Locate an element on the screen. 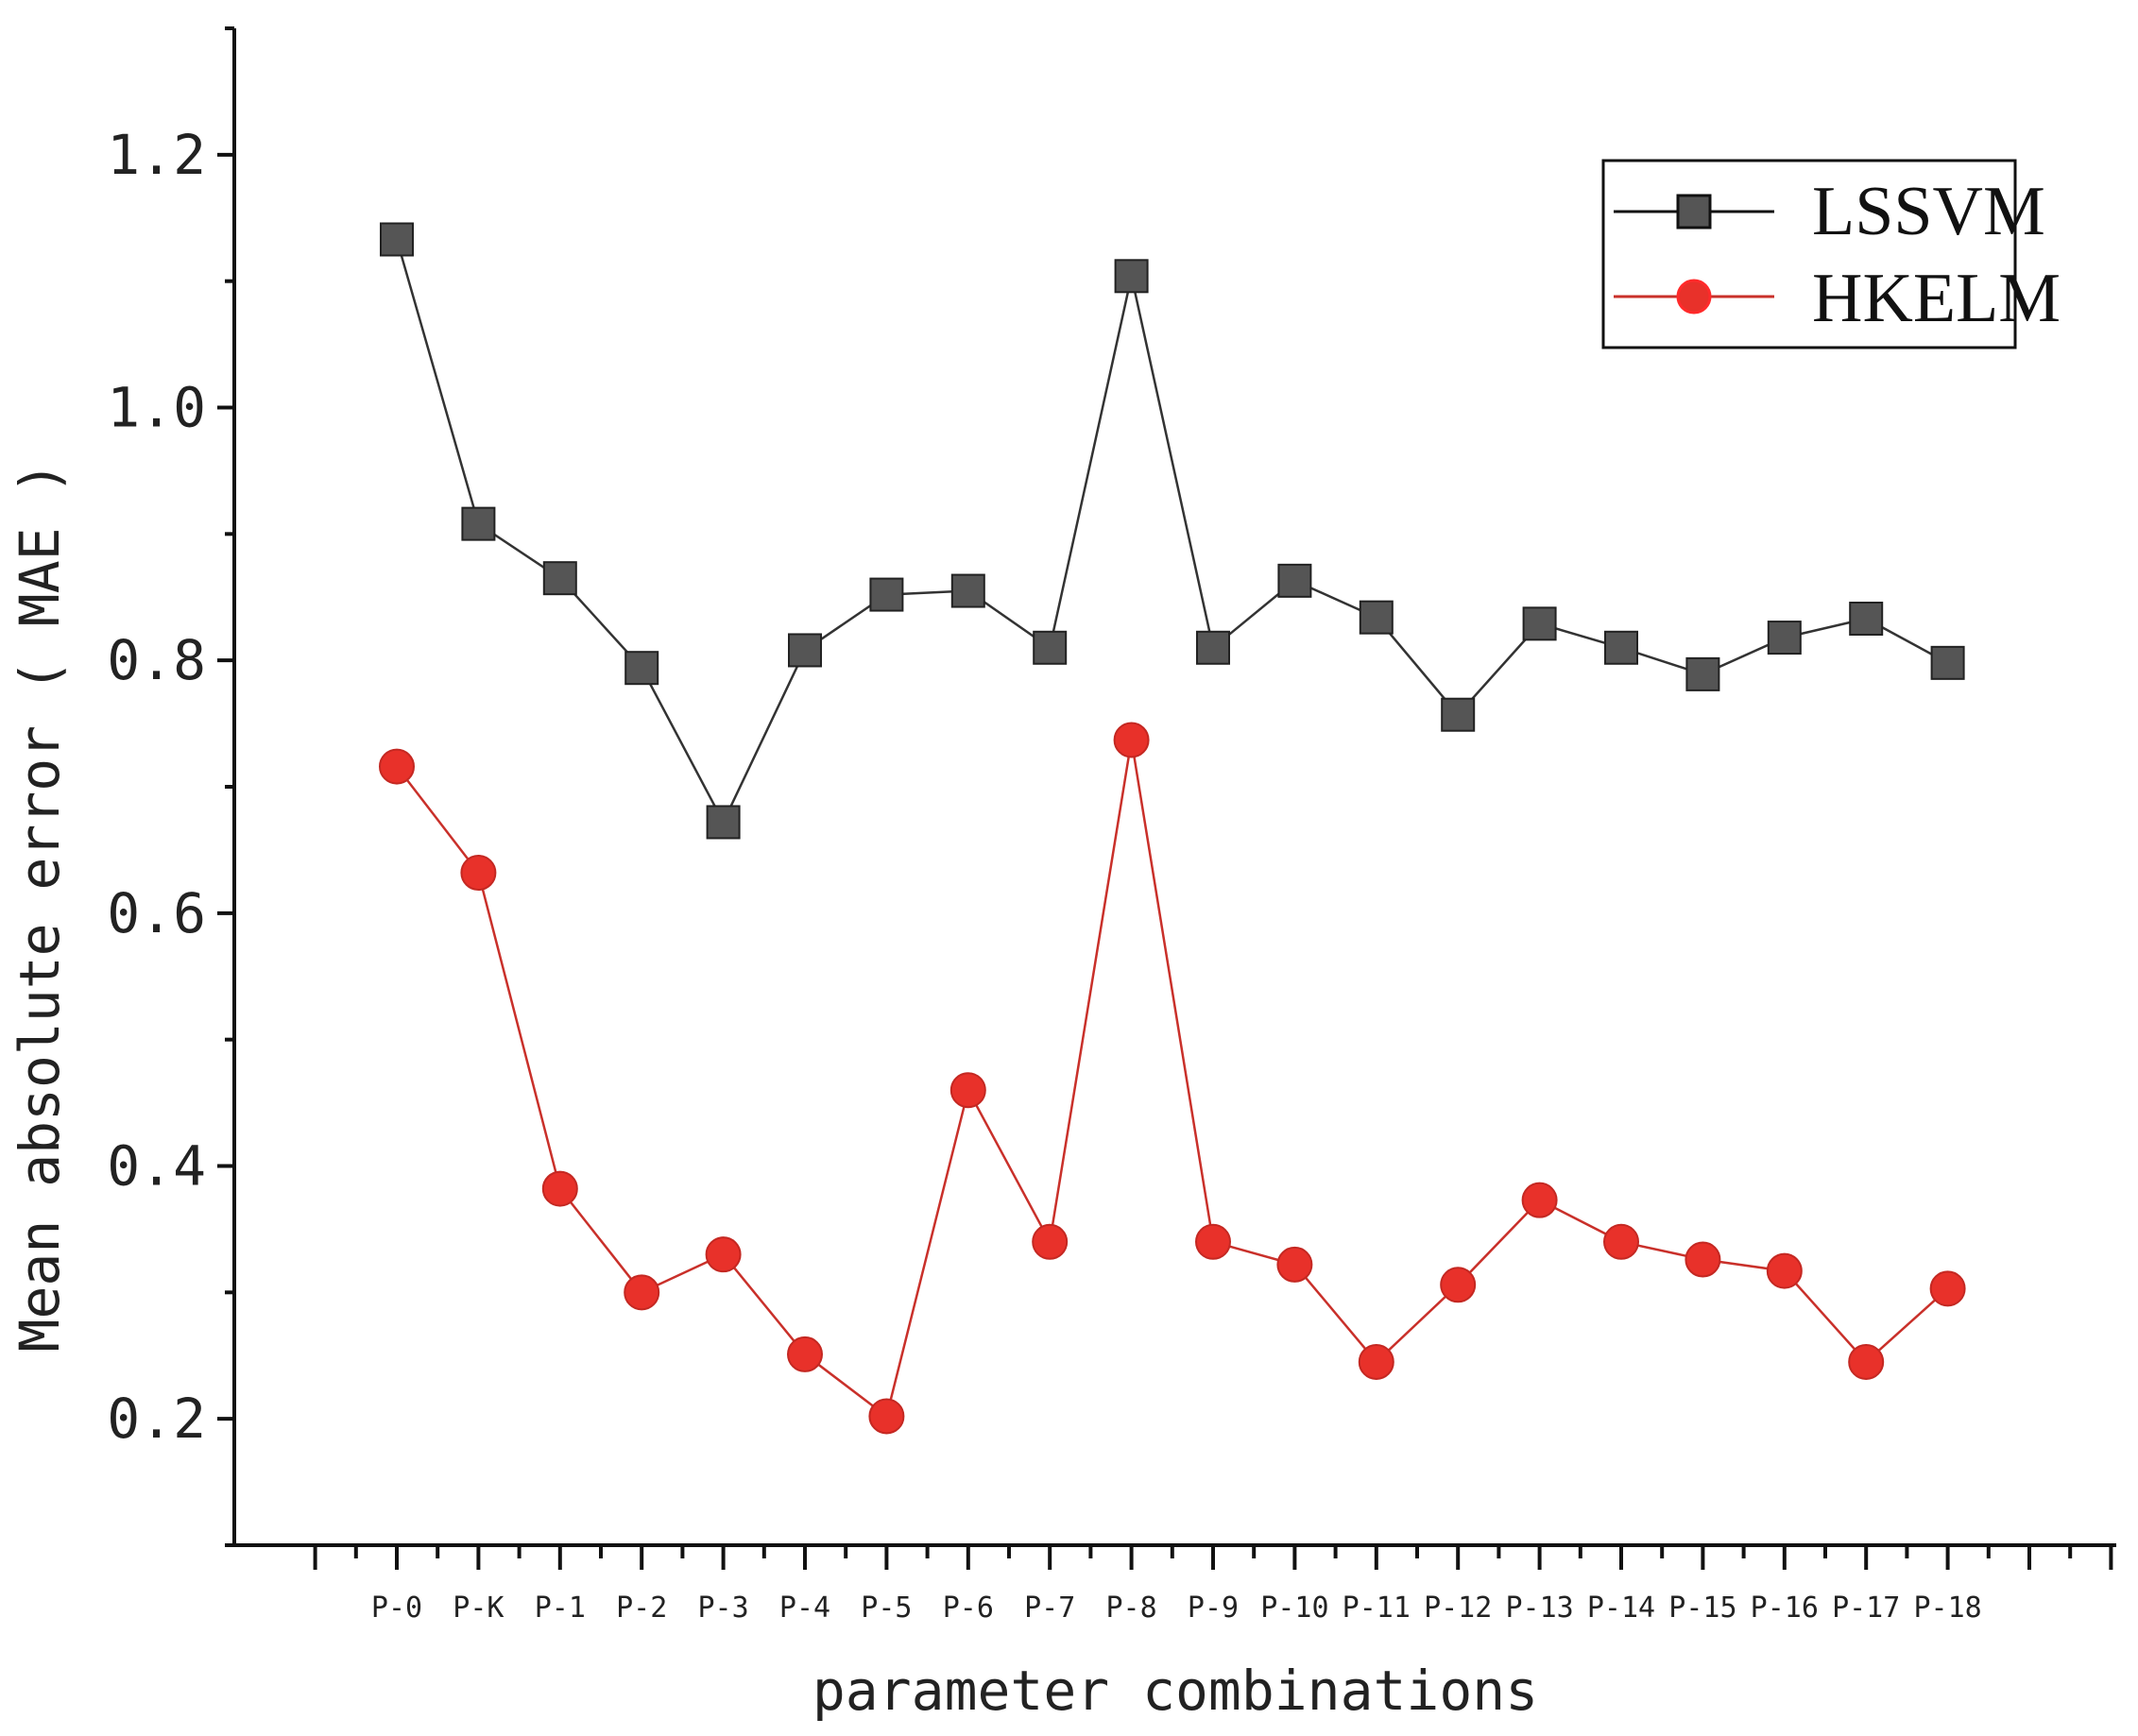 This screenshot has height=1736, width=2138. x-tick-label: P-15 is located at coordinates (1702, 1608).